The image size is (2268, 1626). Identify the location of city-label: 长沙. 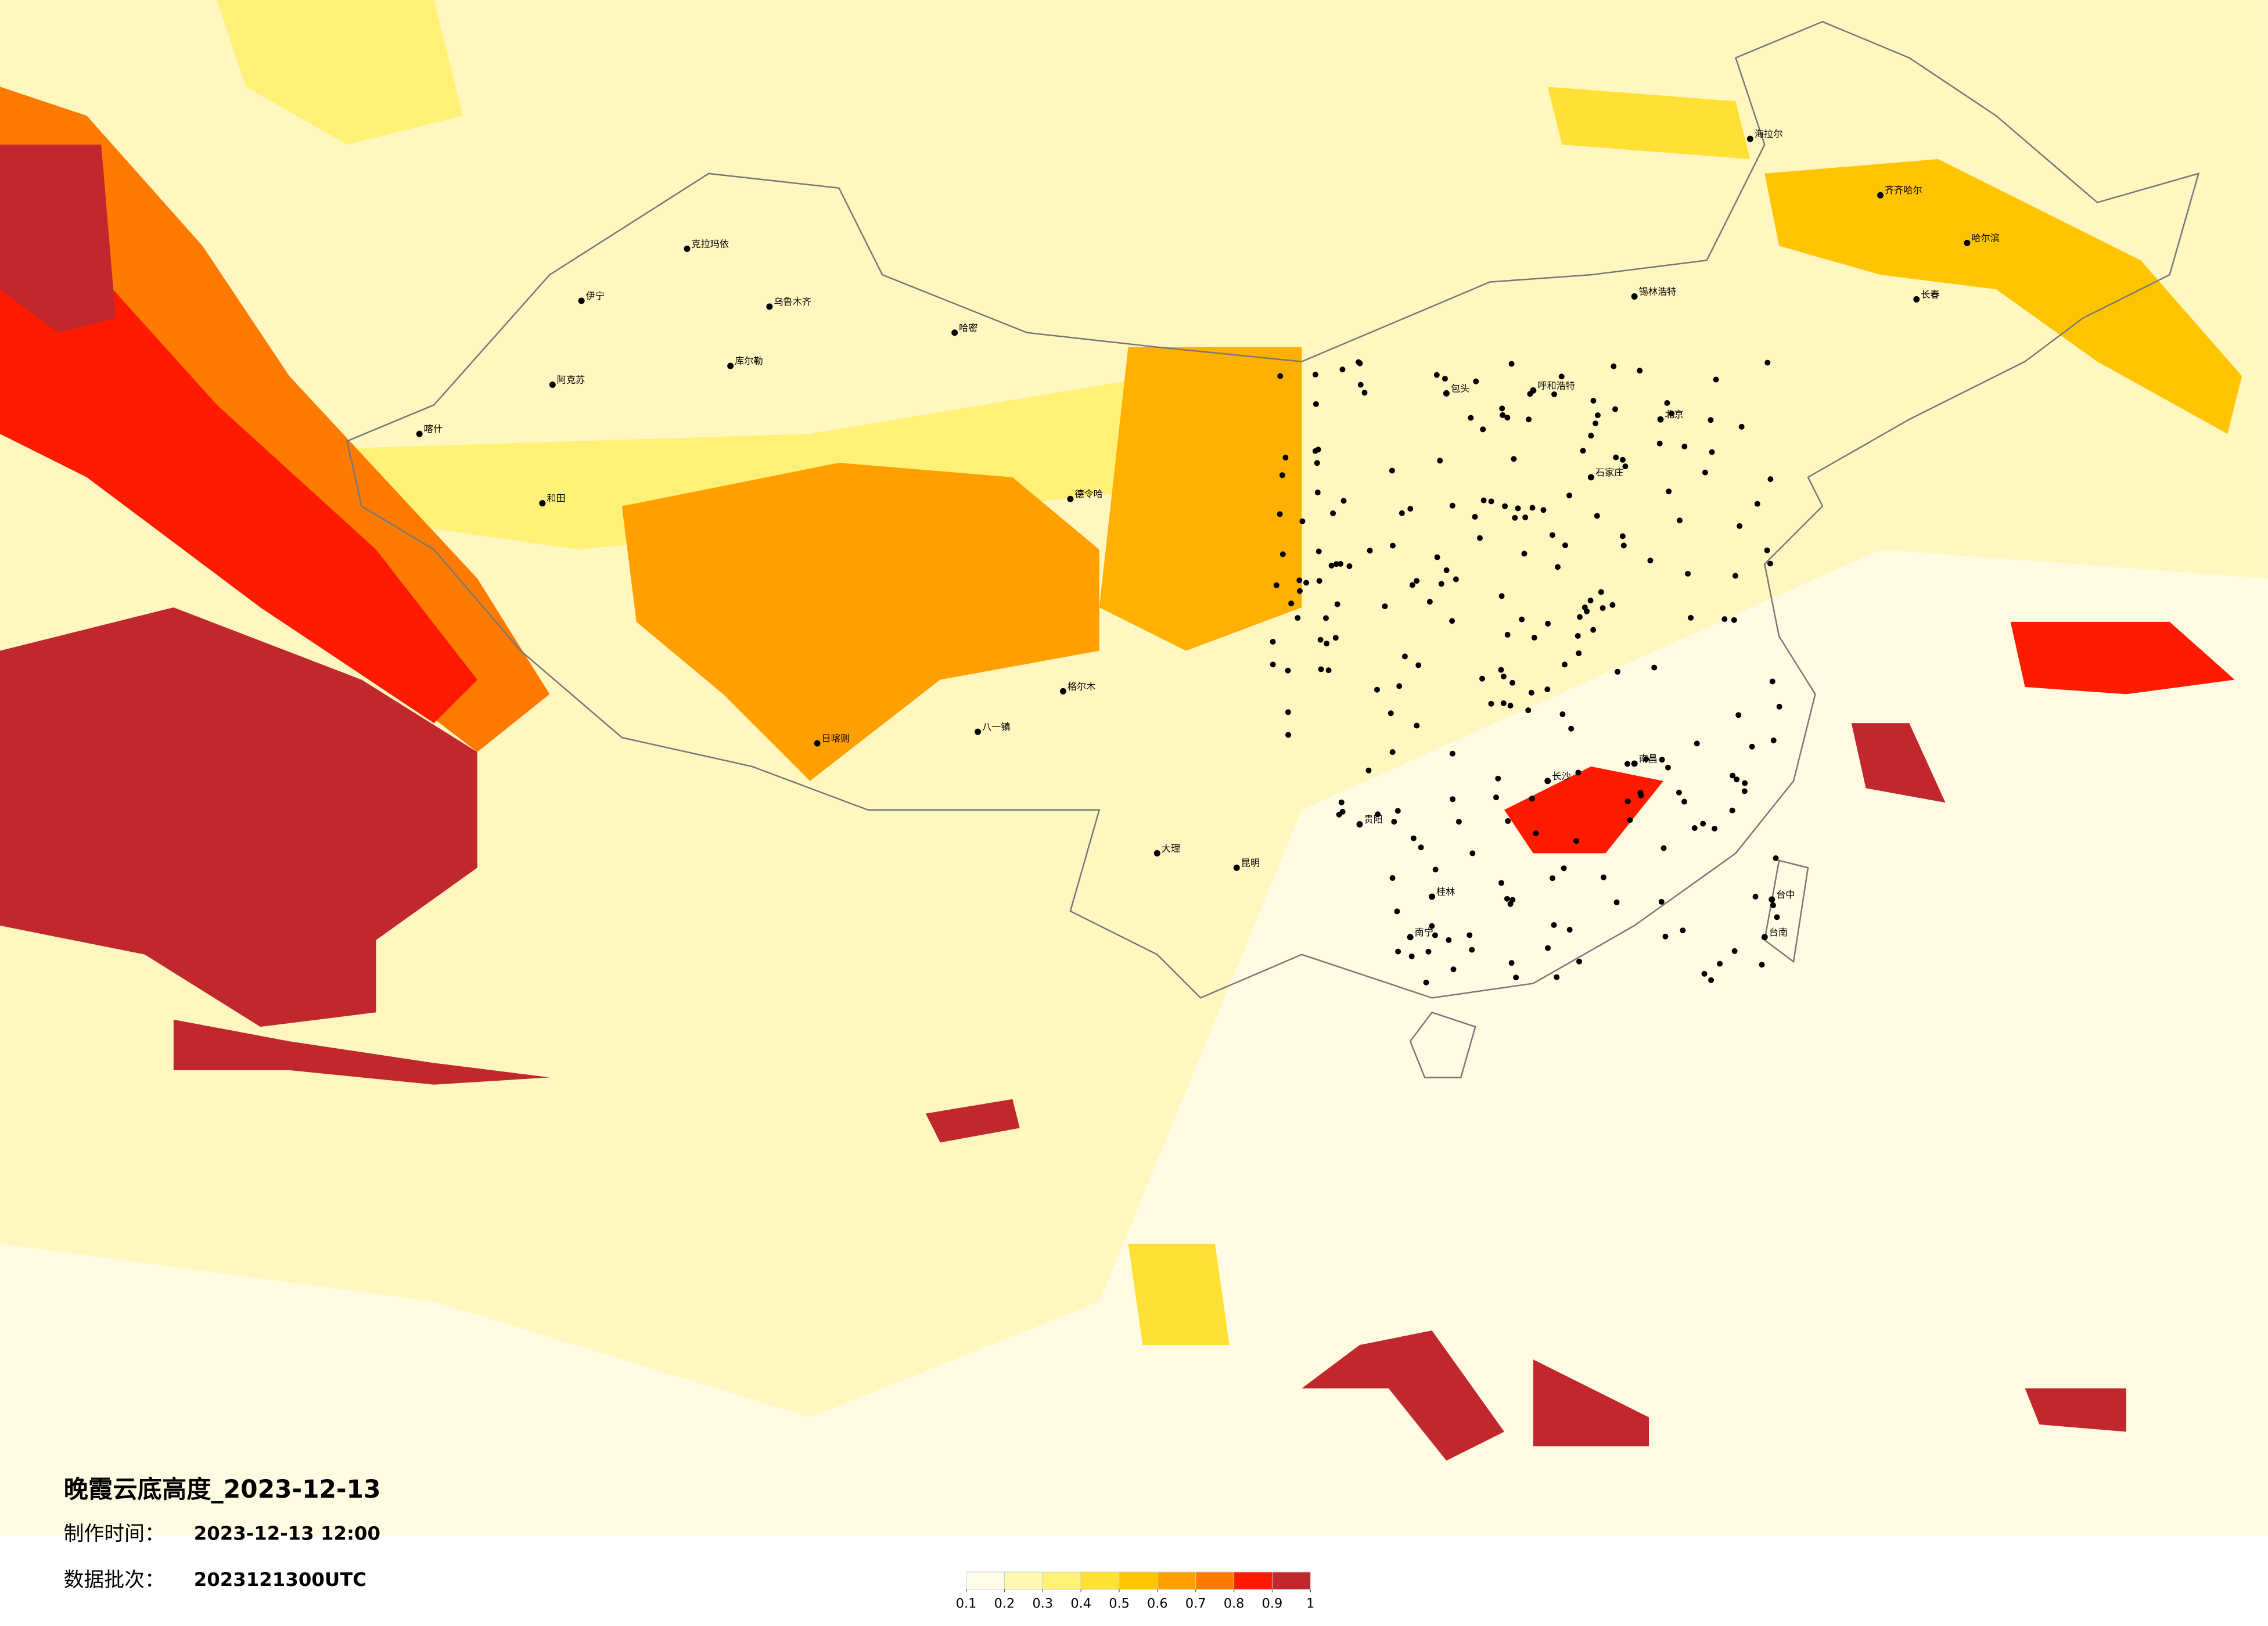
(1561, 776).